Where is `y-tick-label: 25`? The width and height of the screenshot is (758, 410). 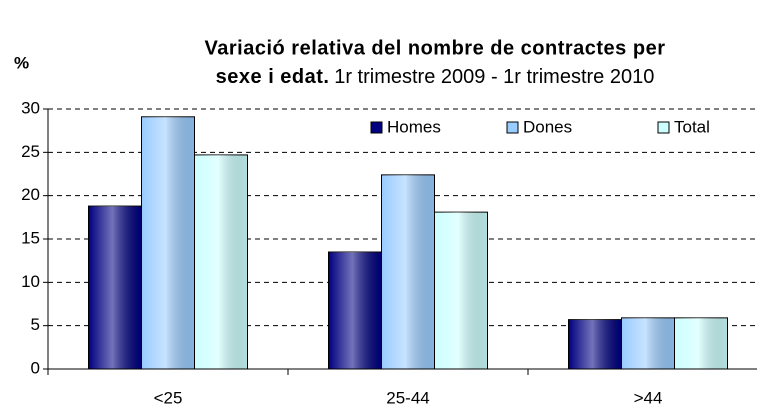
y-tick-label: 25 is located at coordinates (30, 151).